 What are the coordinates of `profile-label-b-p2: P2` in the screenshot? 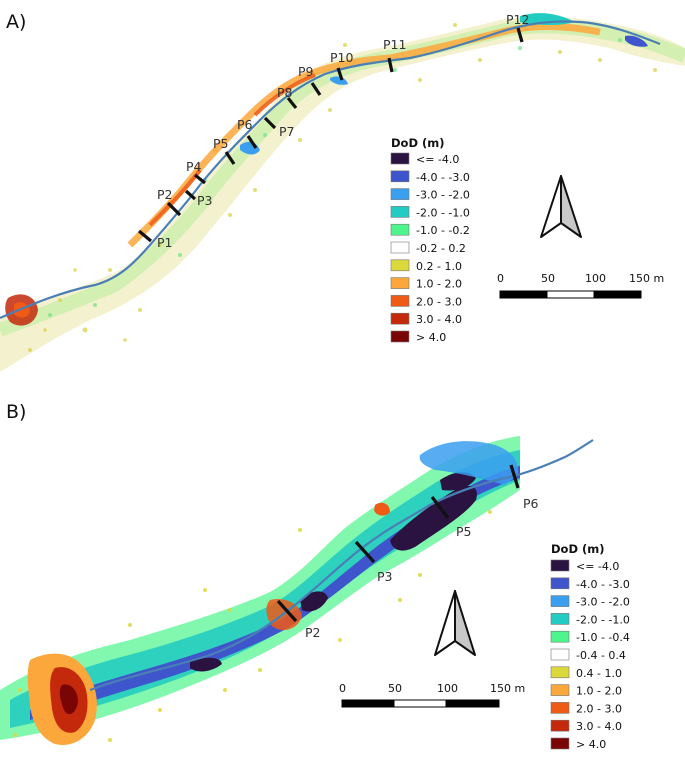 It's located at (313, 632).